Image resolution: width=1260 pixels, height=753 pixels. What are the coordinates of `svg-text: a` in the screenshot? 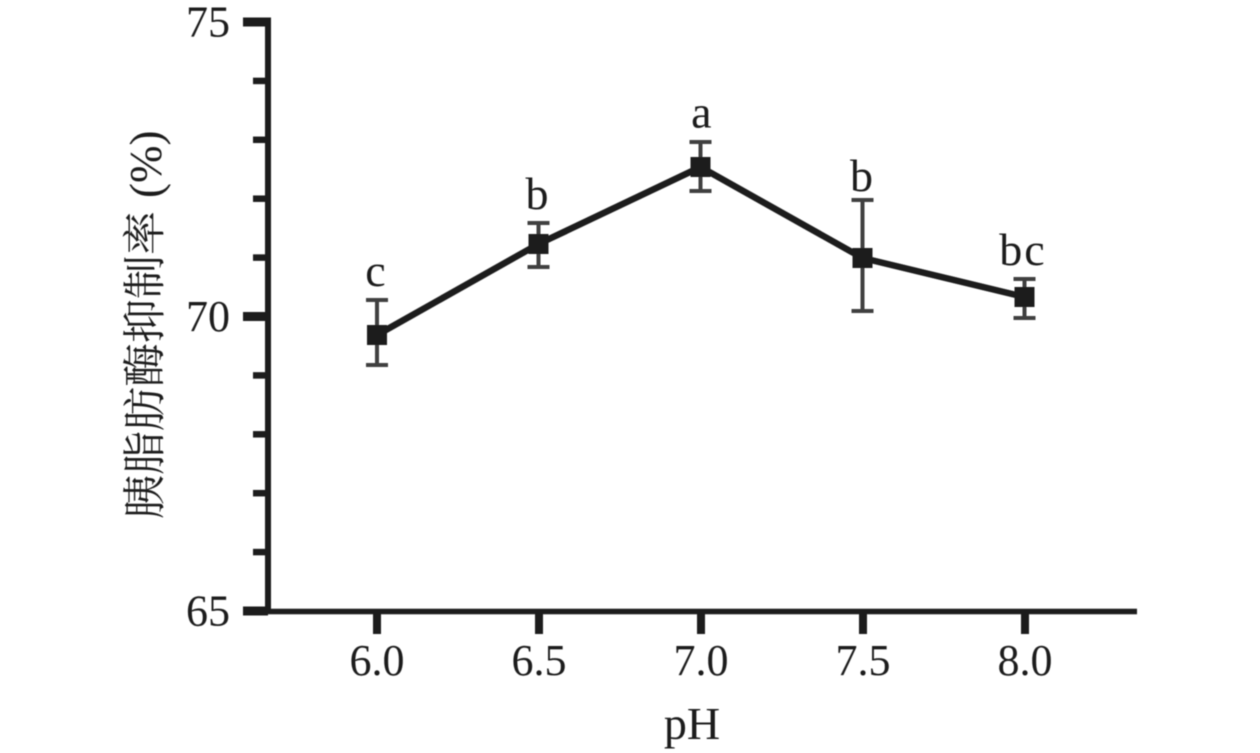 It's located at (701, 112).